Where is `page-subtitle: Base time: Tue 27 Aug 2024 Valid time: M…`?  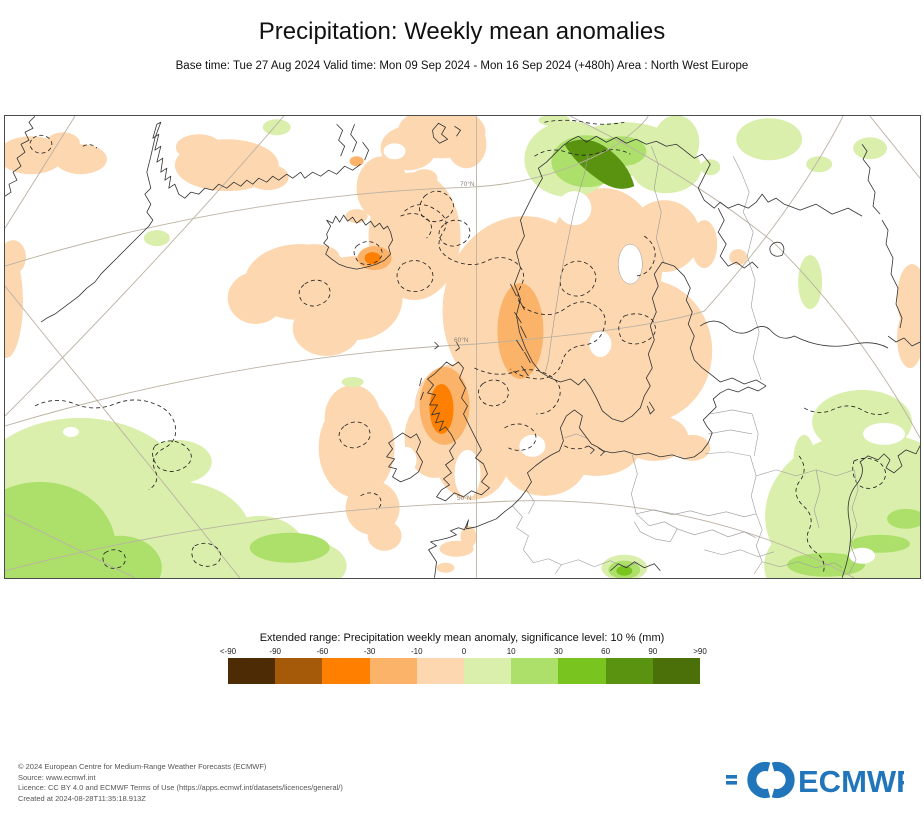
page-subtitle: Base time: Tue 27 Aug 2024 Valid time: M… is located at coordinates (462, 66).